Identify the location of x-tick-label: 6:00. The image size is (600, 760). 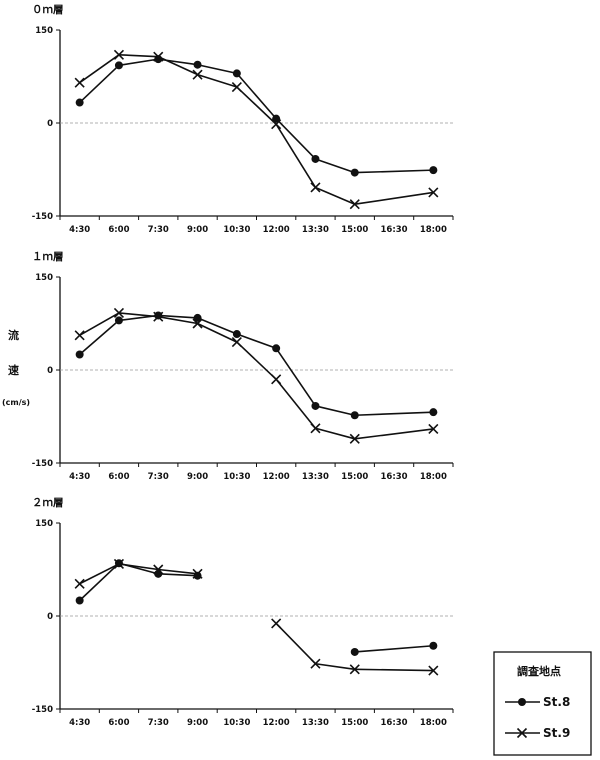
(118, 230).